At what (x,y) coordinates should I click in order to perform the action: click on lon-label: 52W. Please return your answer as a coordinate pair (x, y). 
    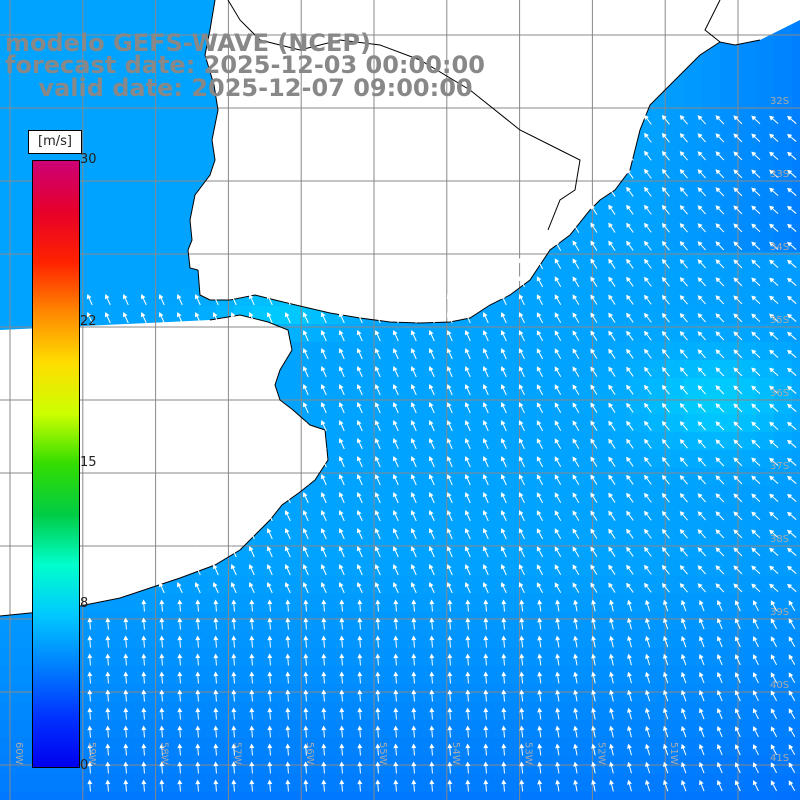
    Looking at the image, I should click on (600, 753).